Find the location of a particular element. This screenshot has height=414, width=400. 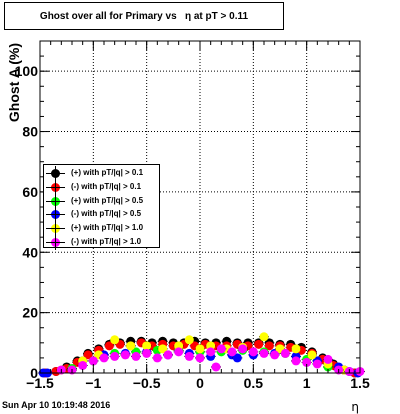

y-tick-label: 80 is located at coordinates (30, 132).